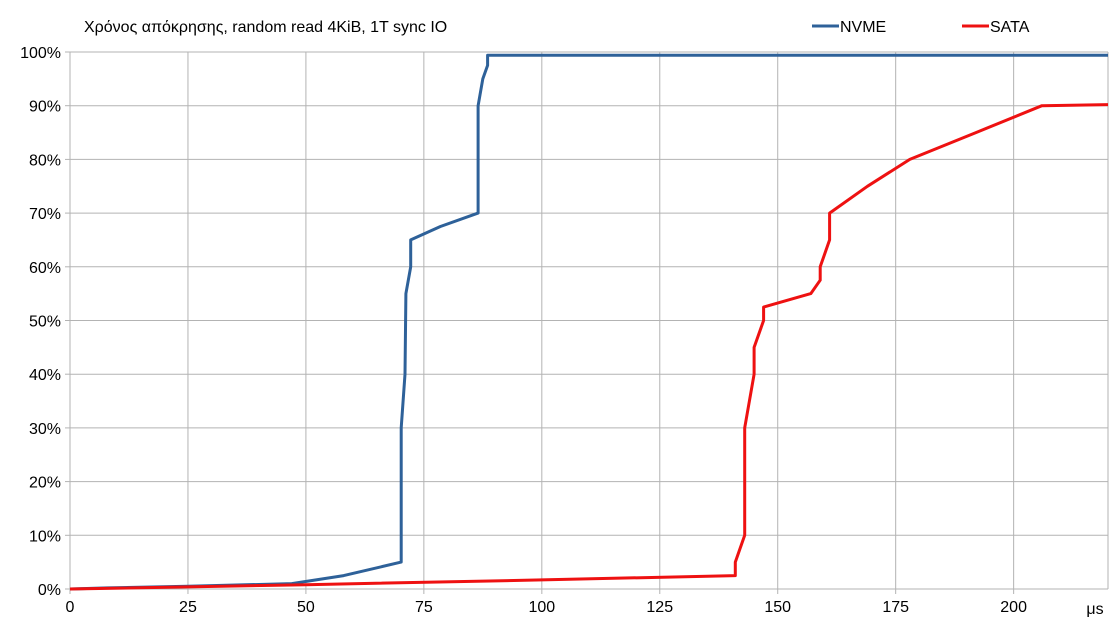  What do you see at coordinates (70, 607) in the screenshot?
I see `x-tick-label: 0` at bounding box center [70, 607].